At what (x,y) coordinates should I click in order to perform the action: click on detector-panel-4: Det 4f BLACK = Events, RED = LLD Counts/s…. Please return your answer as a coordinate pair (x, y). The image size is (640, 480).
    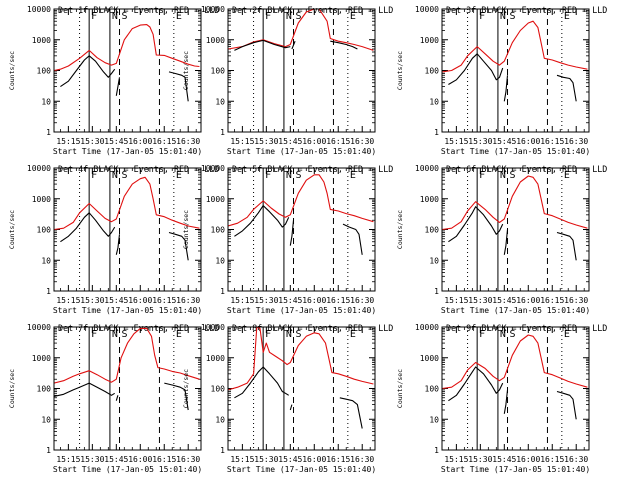
    Looking at the image, I should click on (113, 239).